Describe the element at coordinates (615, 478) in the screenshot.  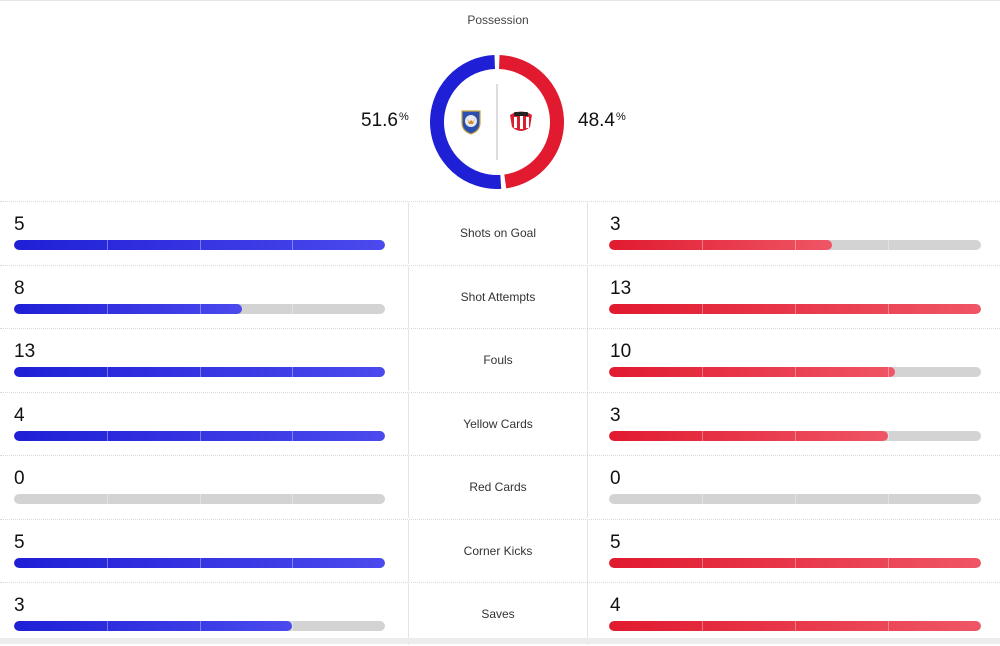
I see `away-stat-value: 0` at that location.